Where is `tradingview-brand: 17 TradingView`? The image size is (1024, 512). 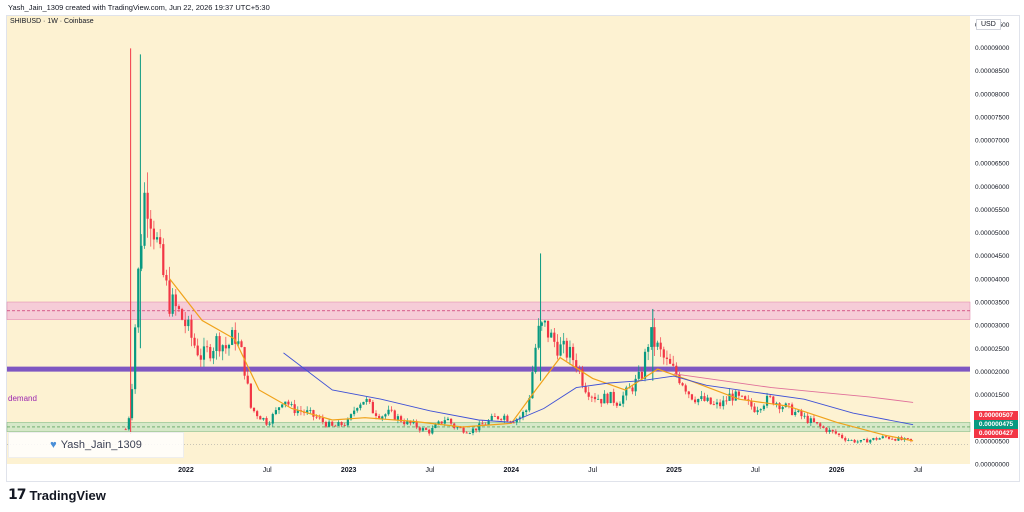
tradingview-brand: 17 TradingView is located at coordinates (57, 495).